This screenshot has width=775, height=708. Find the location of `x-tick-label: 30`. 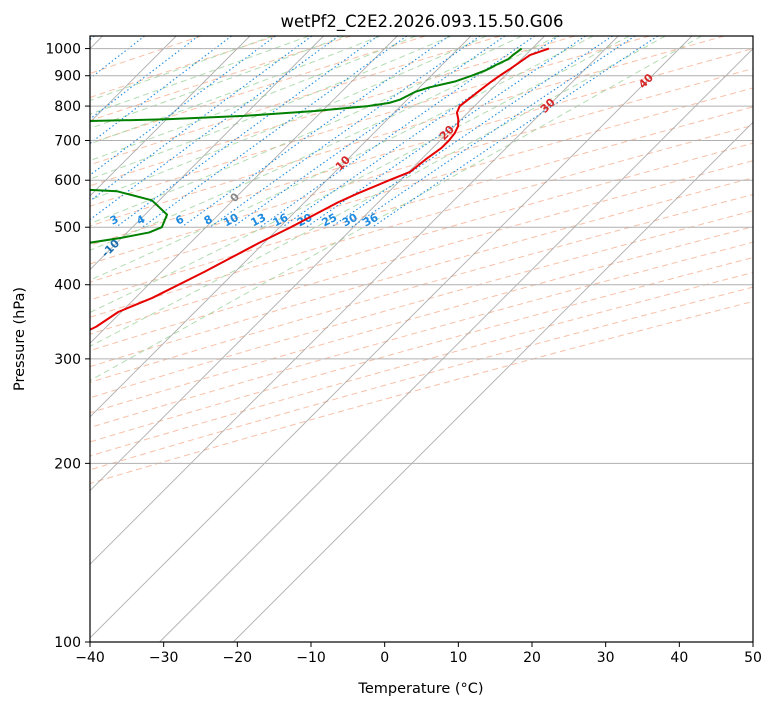

x-tick-label: 30 is located at coordinates (606, 658).